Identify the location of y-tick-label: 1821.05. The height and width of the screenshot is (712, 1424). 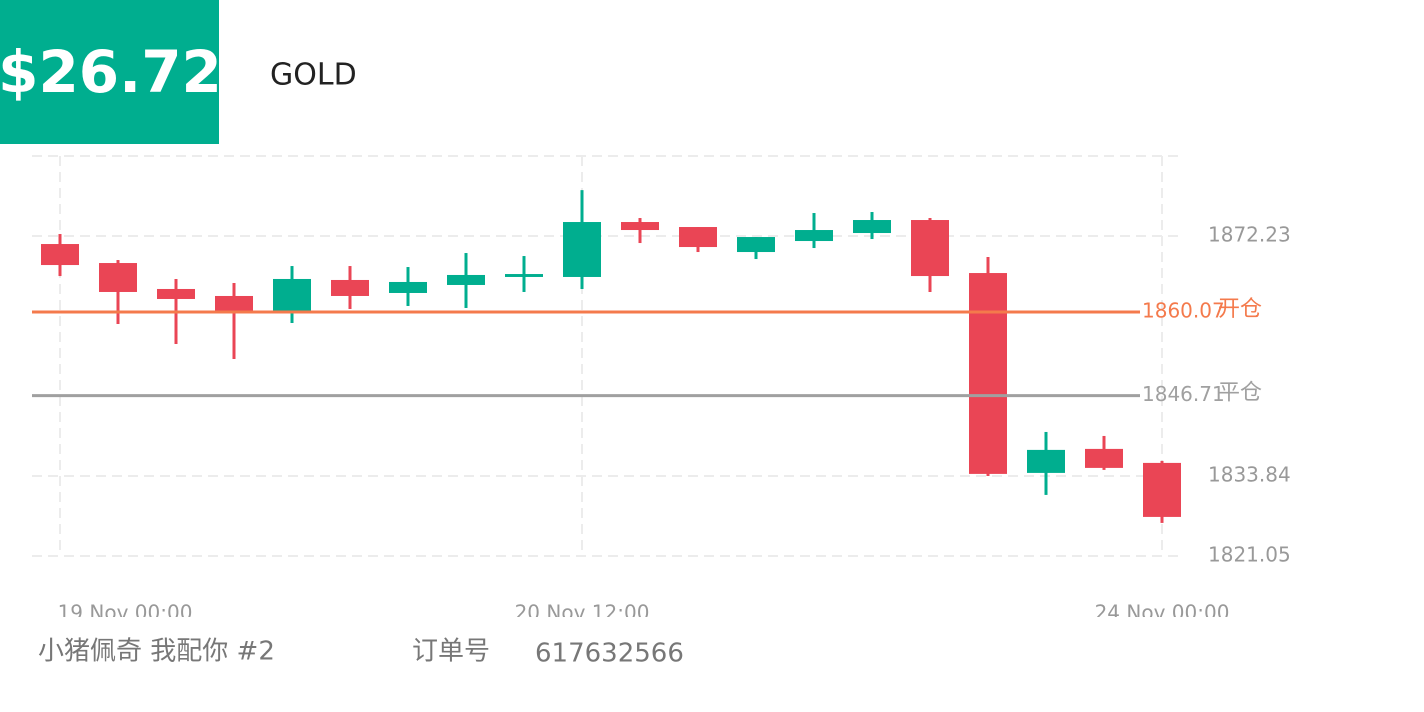
(1249, 555).